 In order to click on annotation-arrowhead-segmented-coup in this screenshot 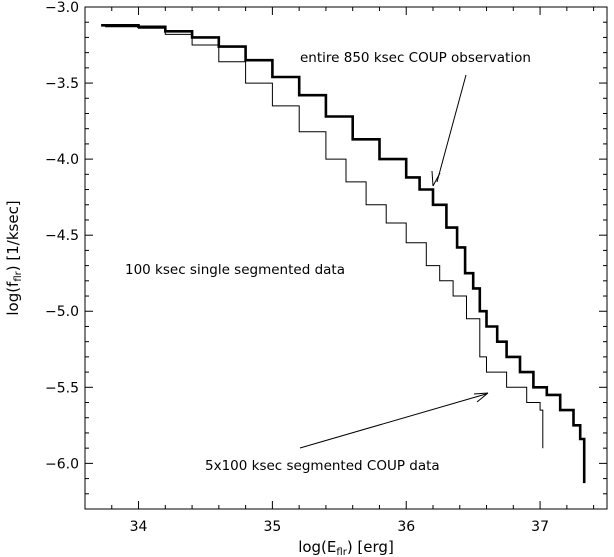, I will do `click(481, 397)`.